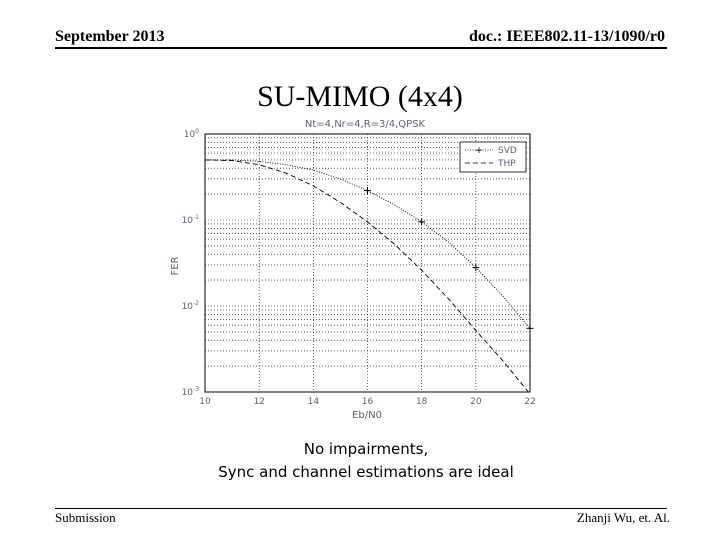 The height and width of the screenshot is (540, 720). What do you see at coordinates (479, 151) in the screenshot?
I see `legend-svd-marker: +` at bounding box center [479, 151].